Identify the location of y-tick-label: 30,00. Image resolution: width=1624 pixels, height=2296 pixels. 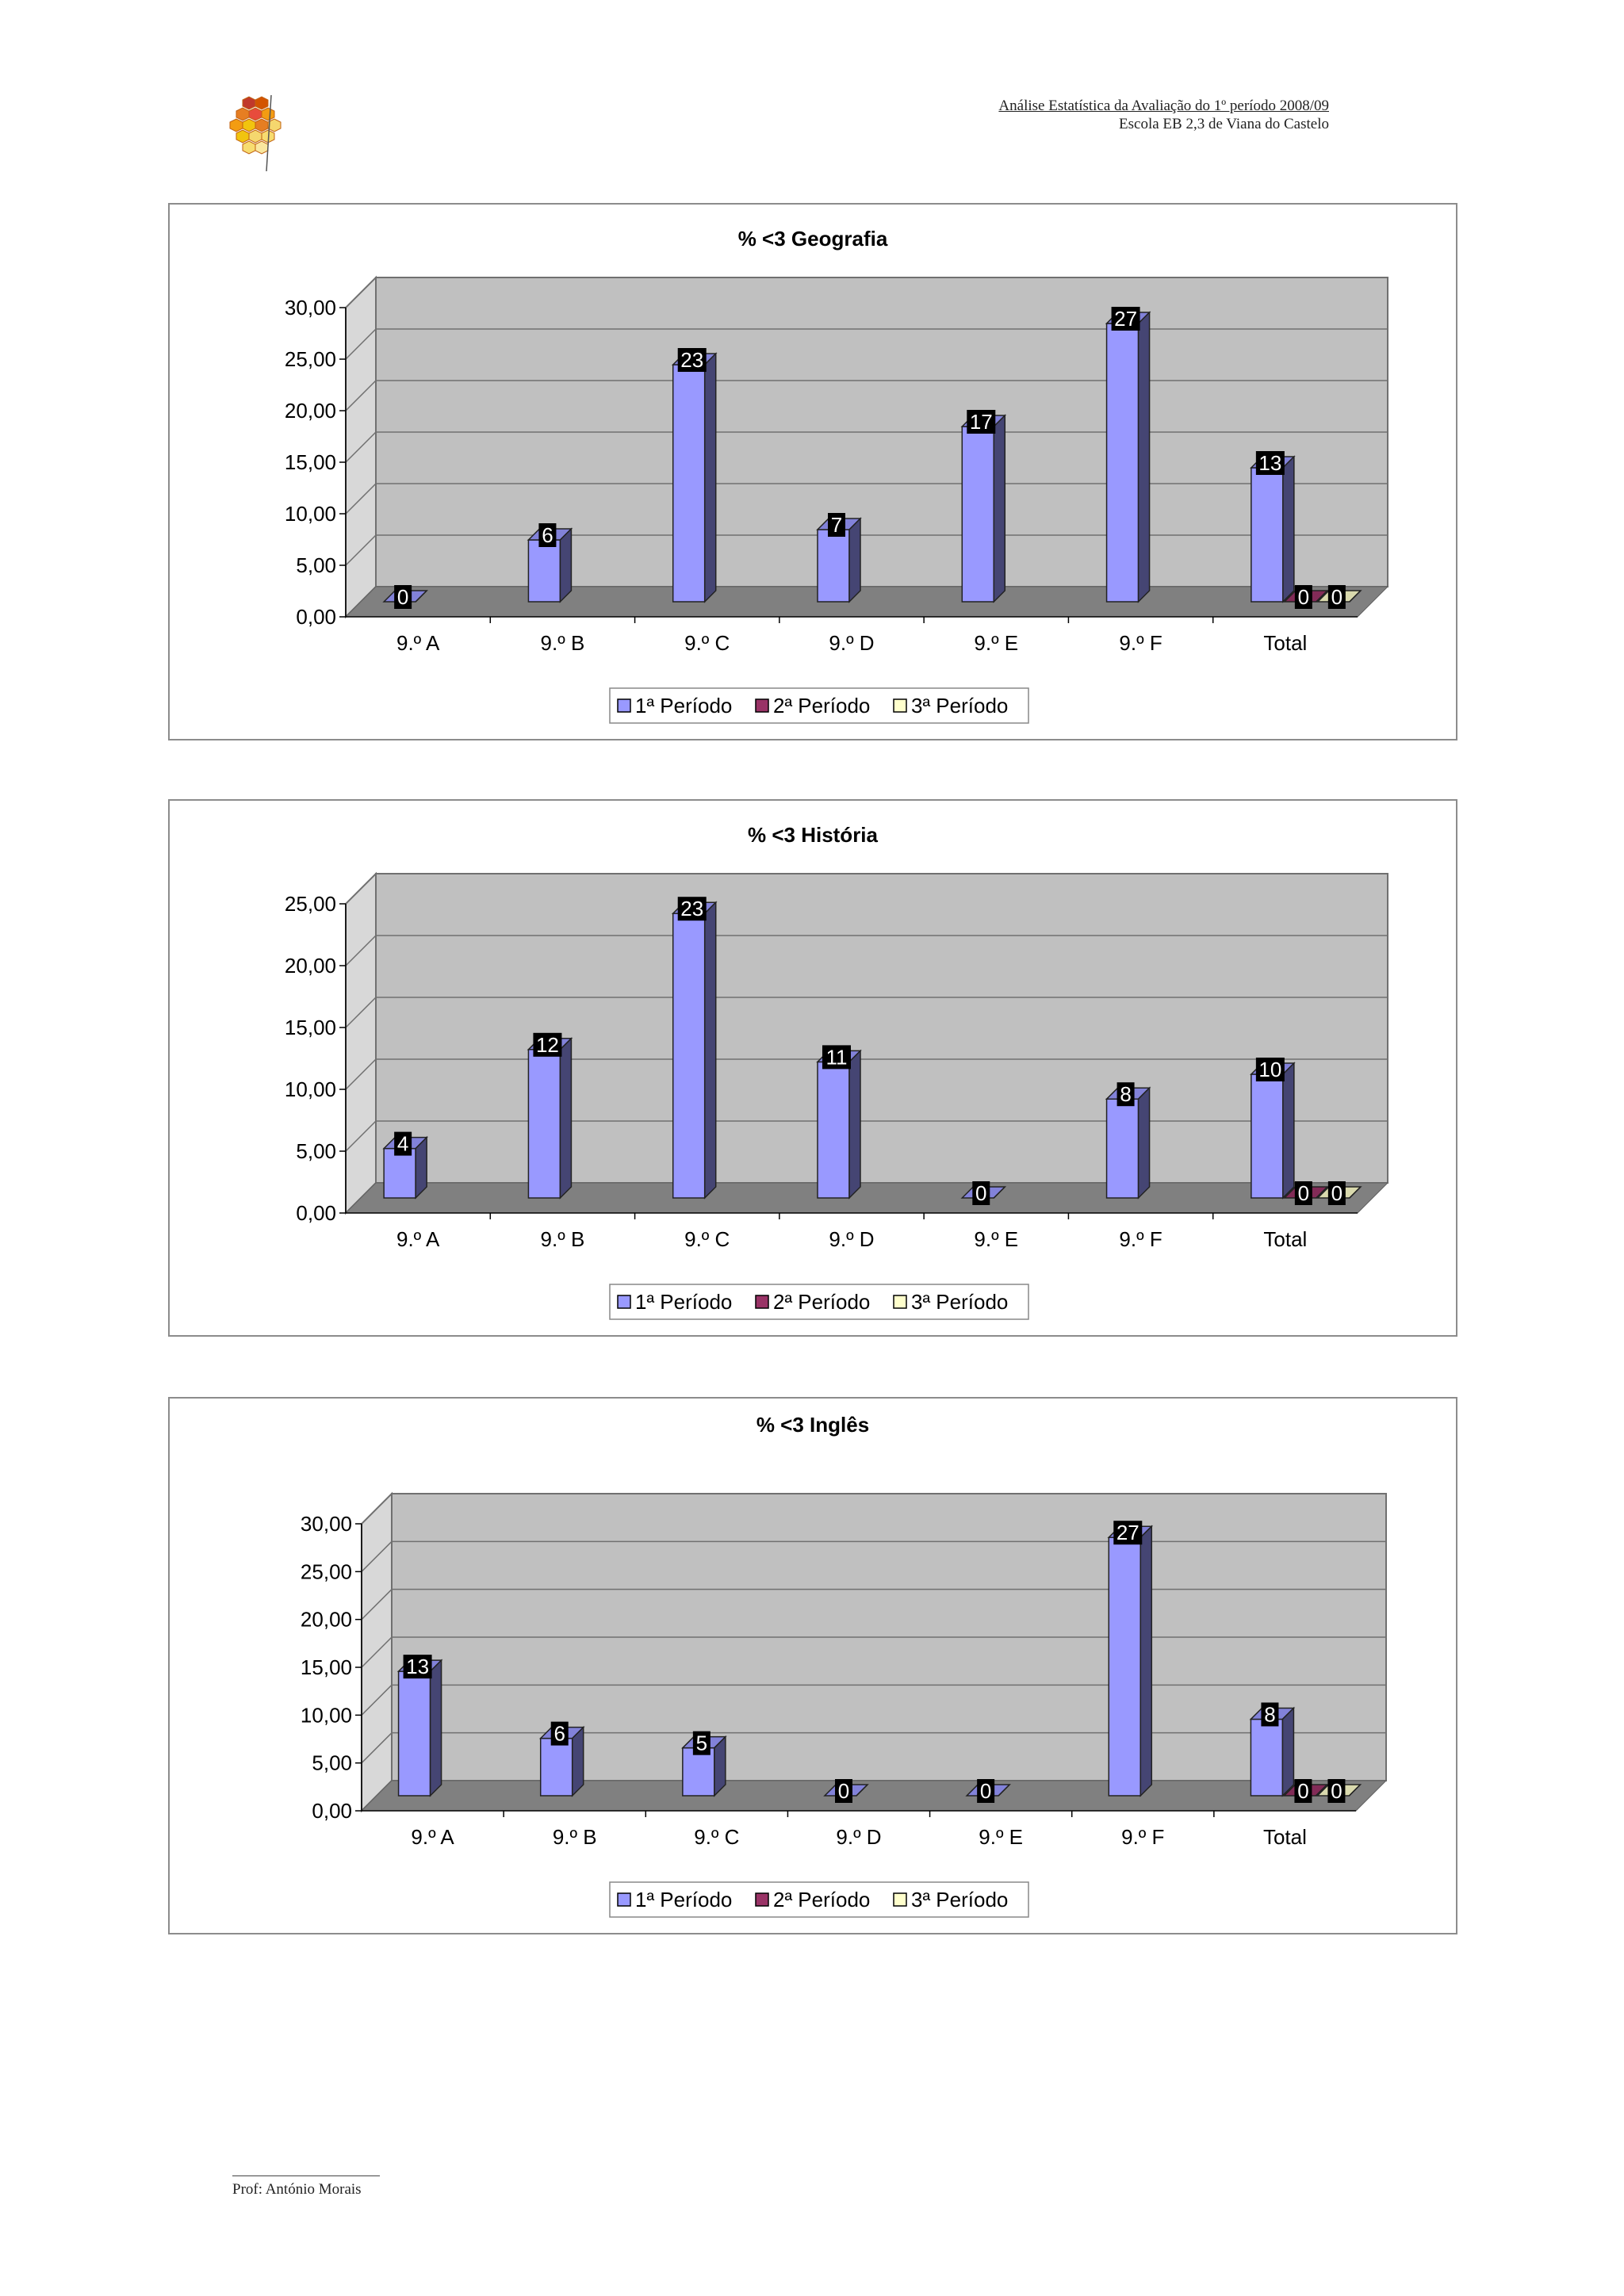
(326, 1524).